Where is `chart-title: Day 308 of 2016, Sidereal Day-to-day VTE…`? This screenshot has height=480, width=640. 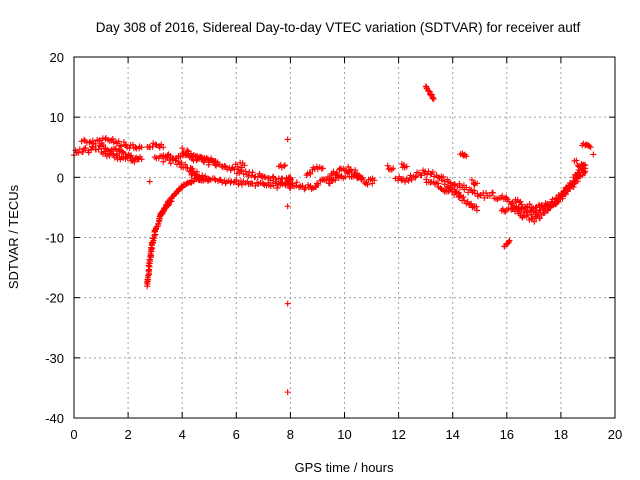
chart-title: Day 308 of 2016, Sidereal Day-to-day VTE… is located at coordinates (338, 27).